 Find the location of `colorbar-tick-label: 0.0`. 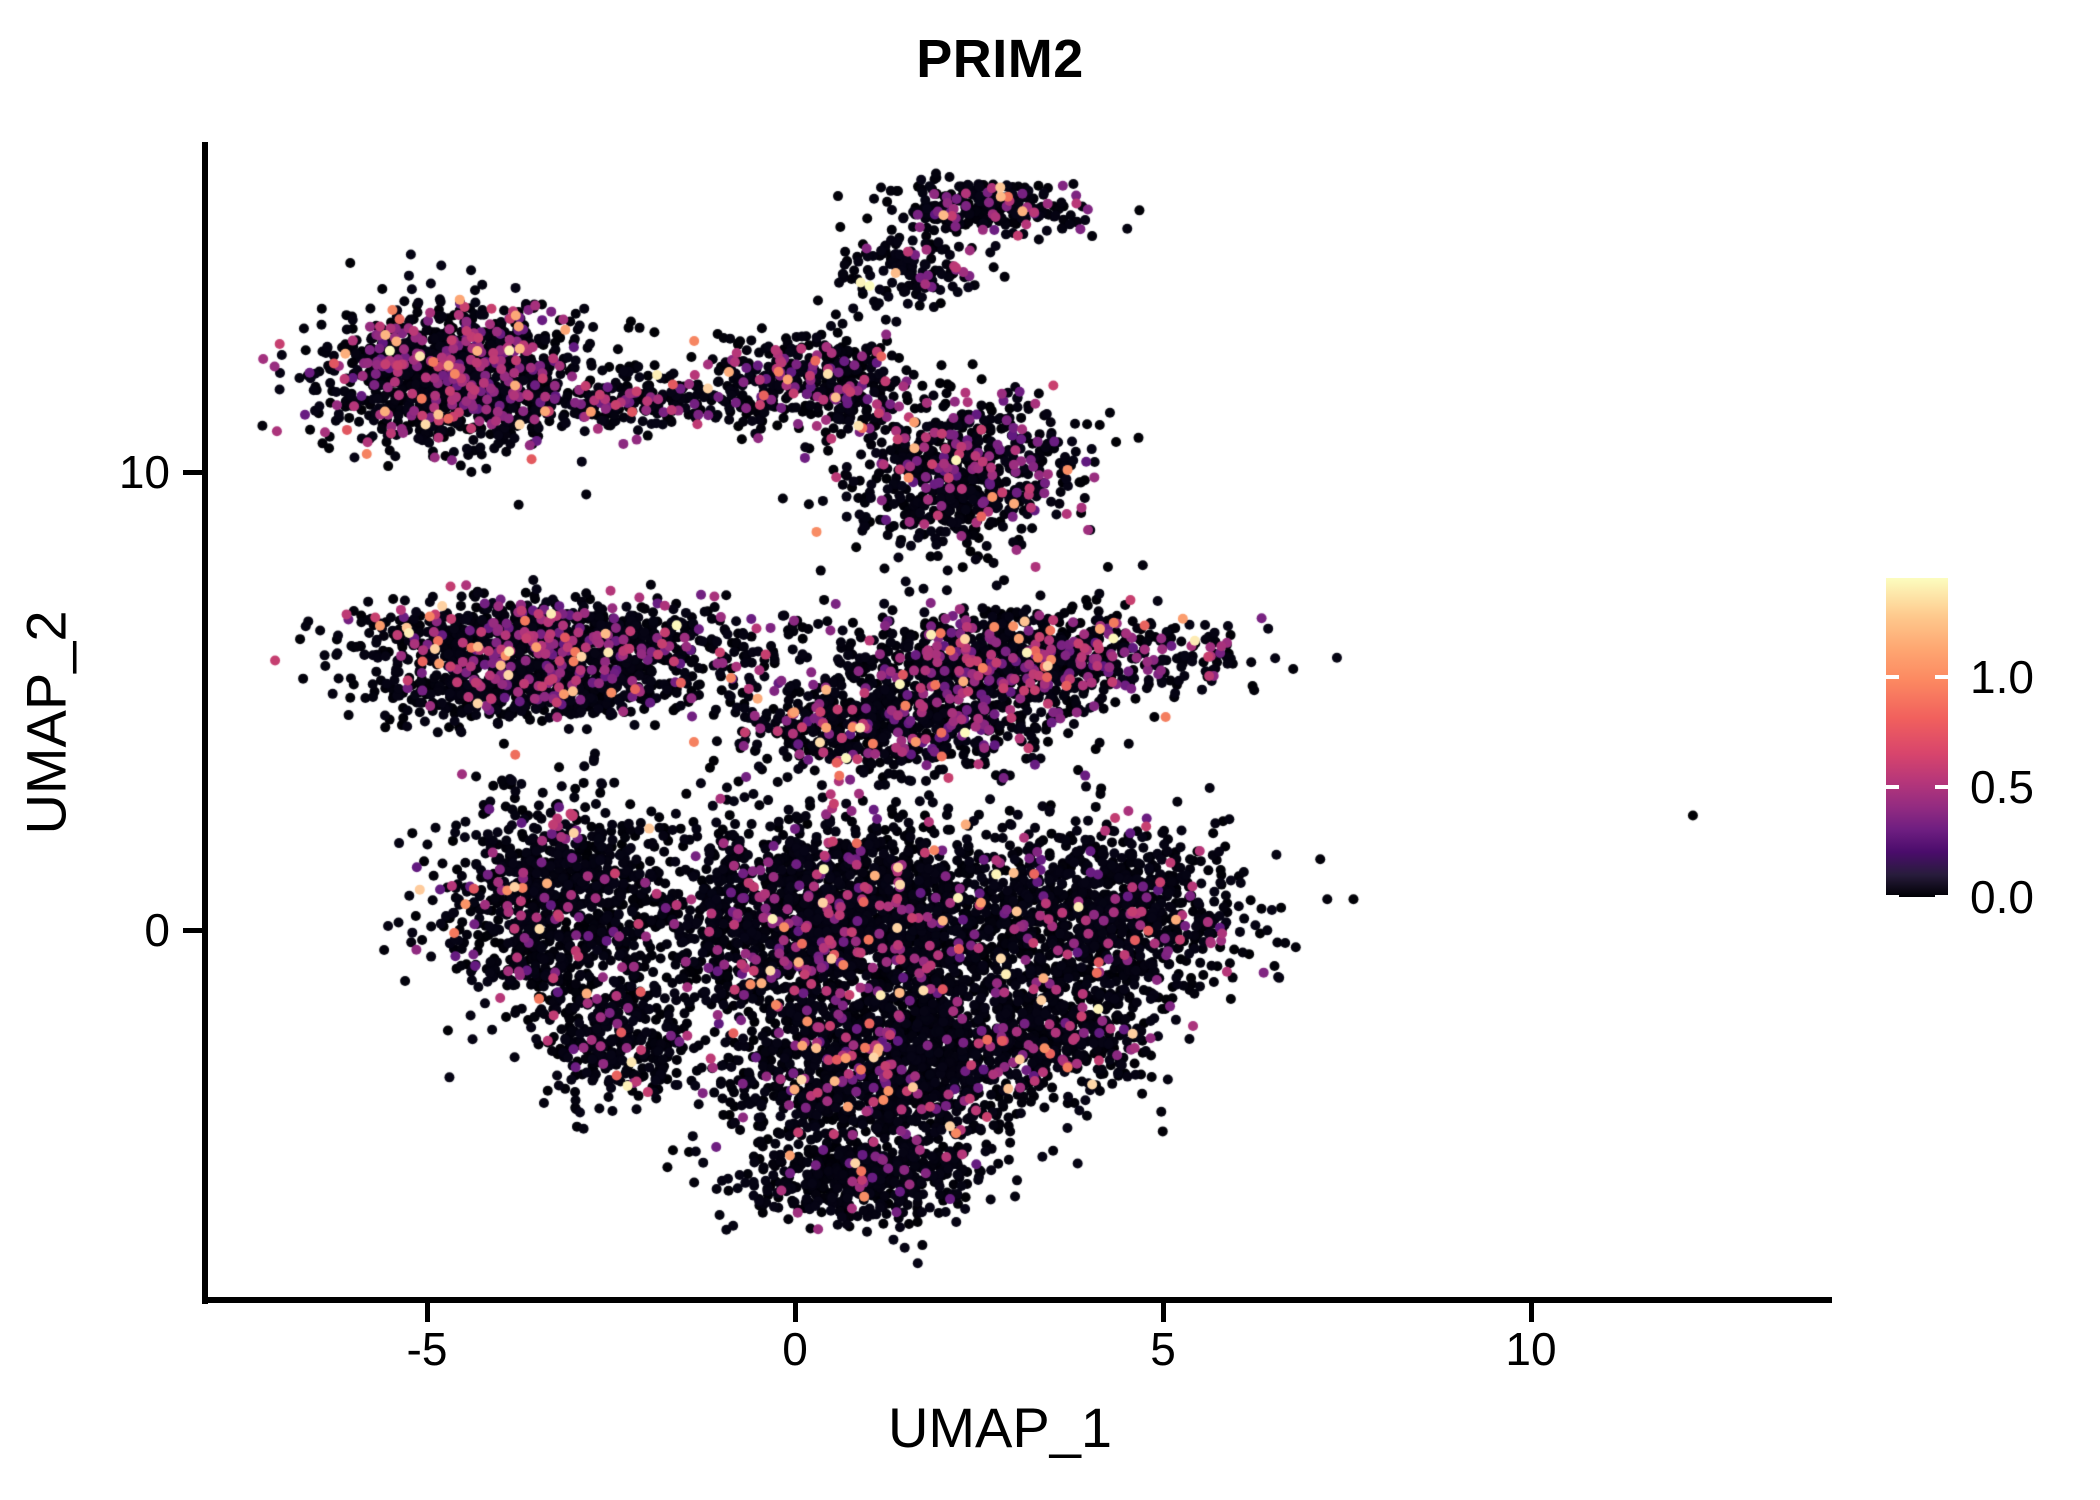

colorbar-tick-label: 0.0 is located at coordinates (2002, 897).